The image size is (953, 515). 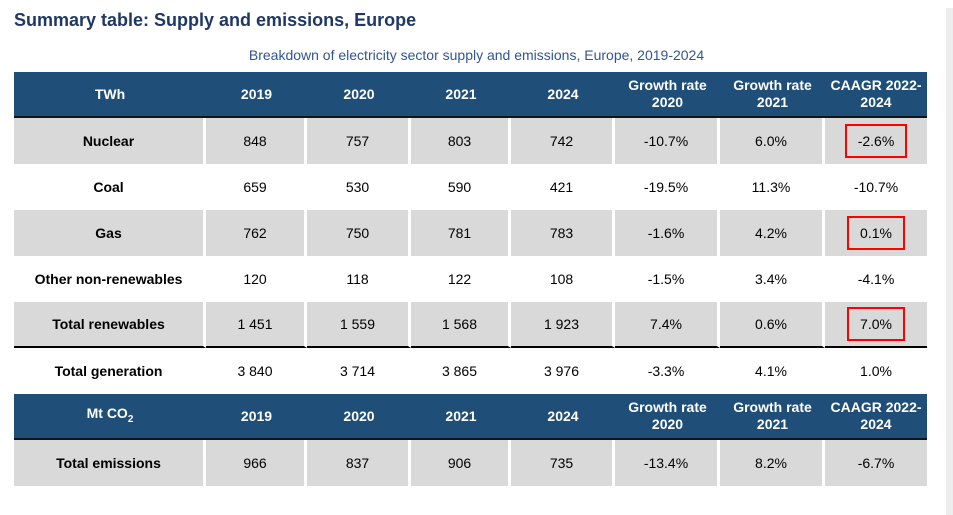 I want to click on unit-header-mtco2: Mt CO2, so click(x=110, y=417).